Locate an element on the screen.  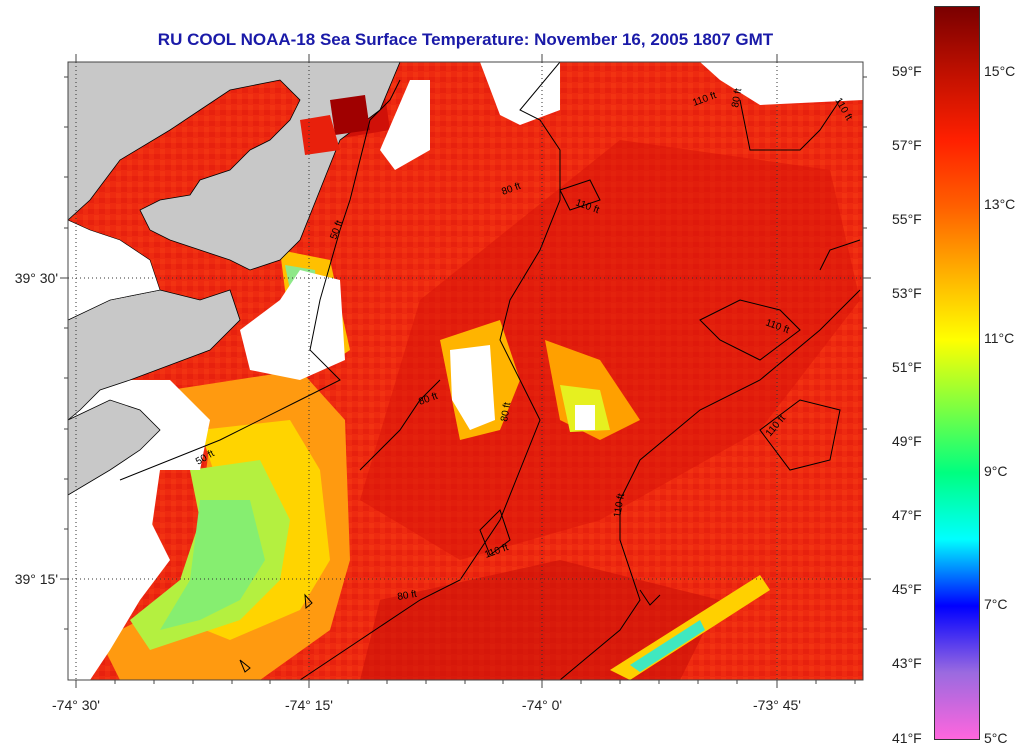
x-axis-label: -73° 45' is located at coordinates (777, 705).